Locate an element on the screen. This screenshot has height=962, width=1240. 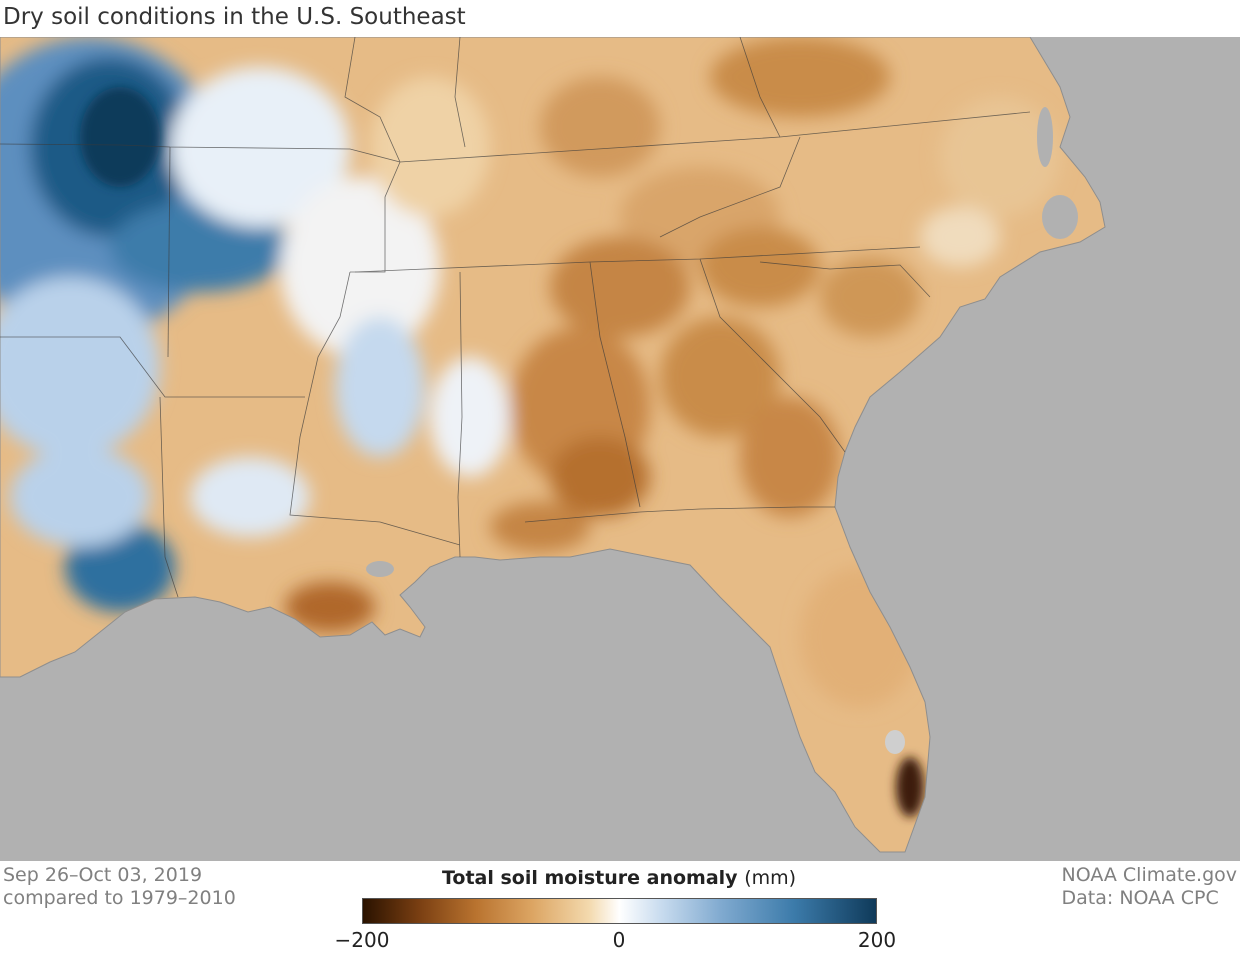
credit-info: NOAA Climate.gov Data: NOAA CPC is located at coordinates (1149, 887).